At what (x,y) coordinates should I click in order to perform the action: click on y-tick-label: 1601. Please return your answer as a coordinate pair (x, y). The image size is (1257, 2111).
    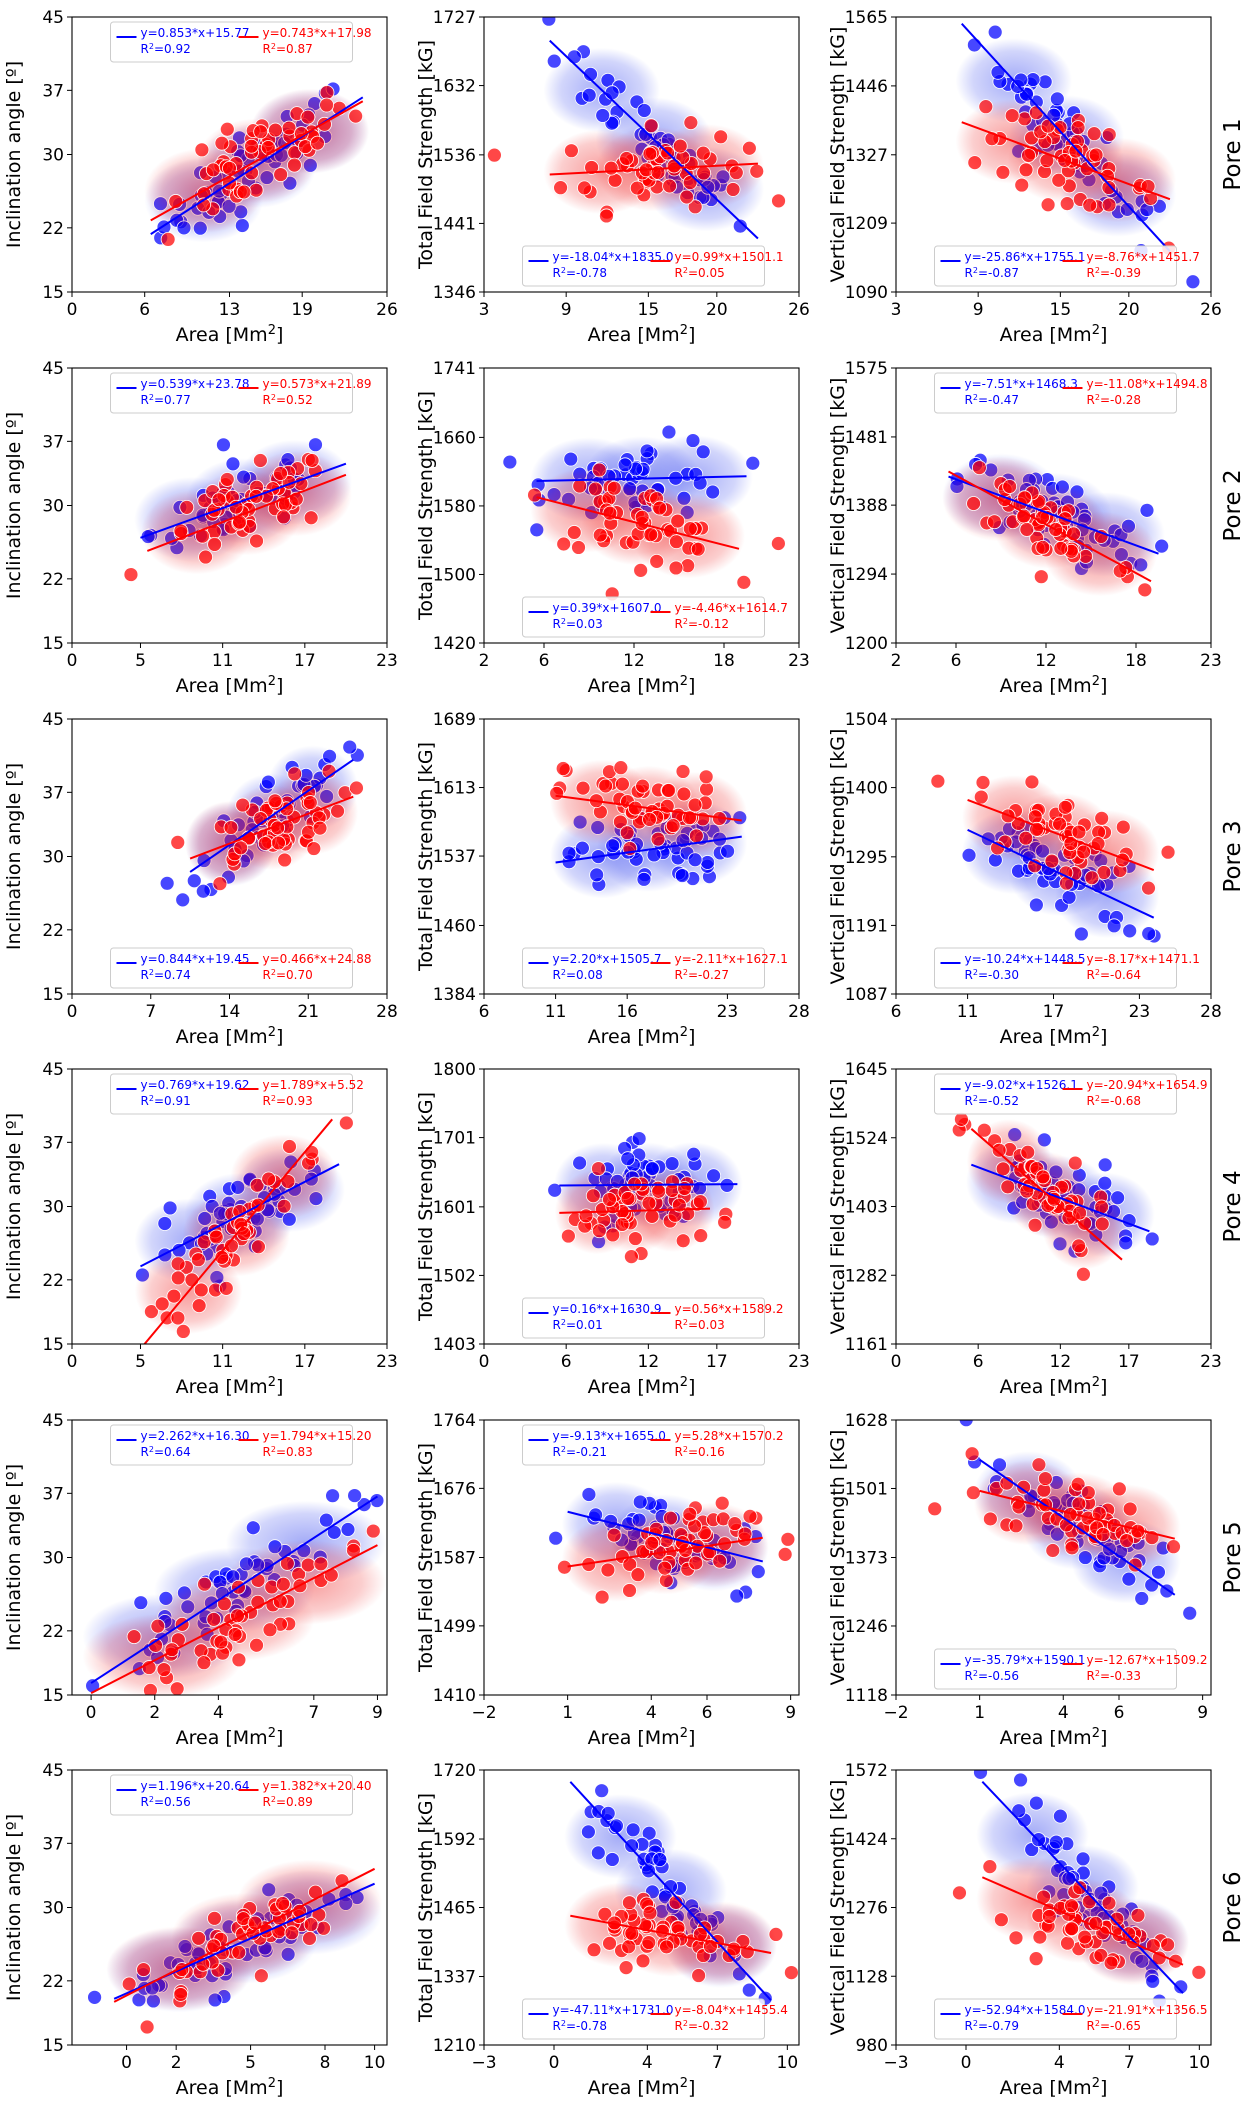
    Looking at the image, I should click on (454, 1208).